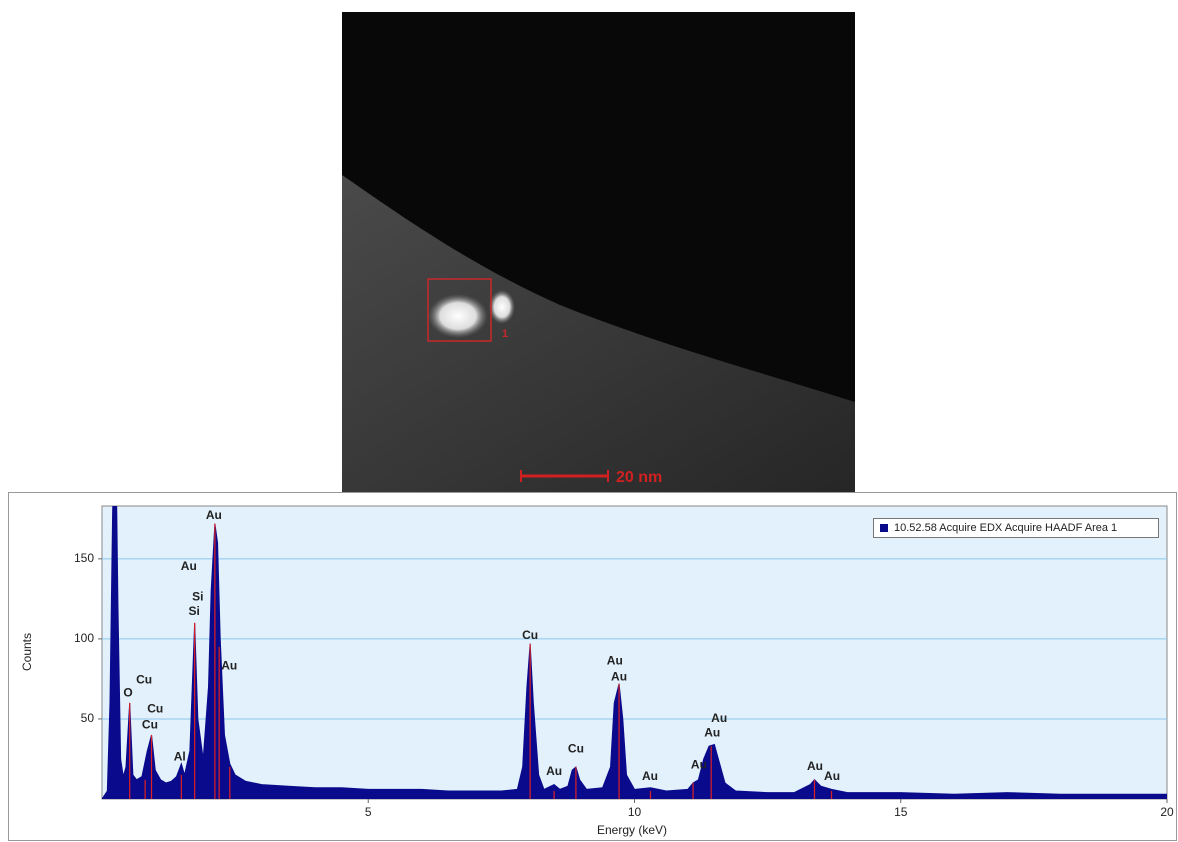  I want to click on x-tick-label: 15, so click(901, 812).